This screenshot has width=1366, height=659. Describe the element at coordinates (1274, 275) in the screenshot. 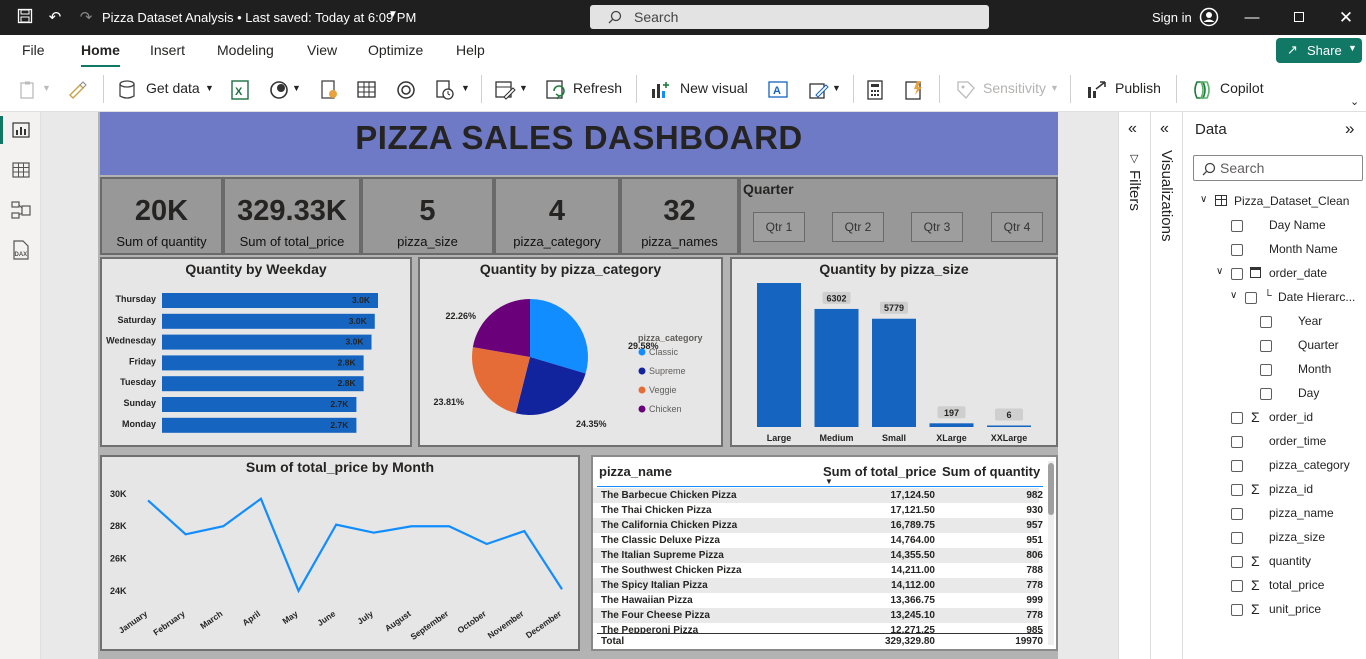

I see `field-item: ∨ order_date` at that location.